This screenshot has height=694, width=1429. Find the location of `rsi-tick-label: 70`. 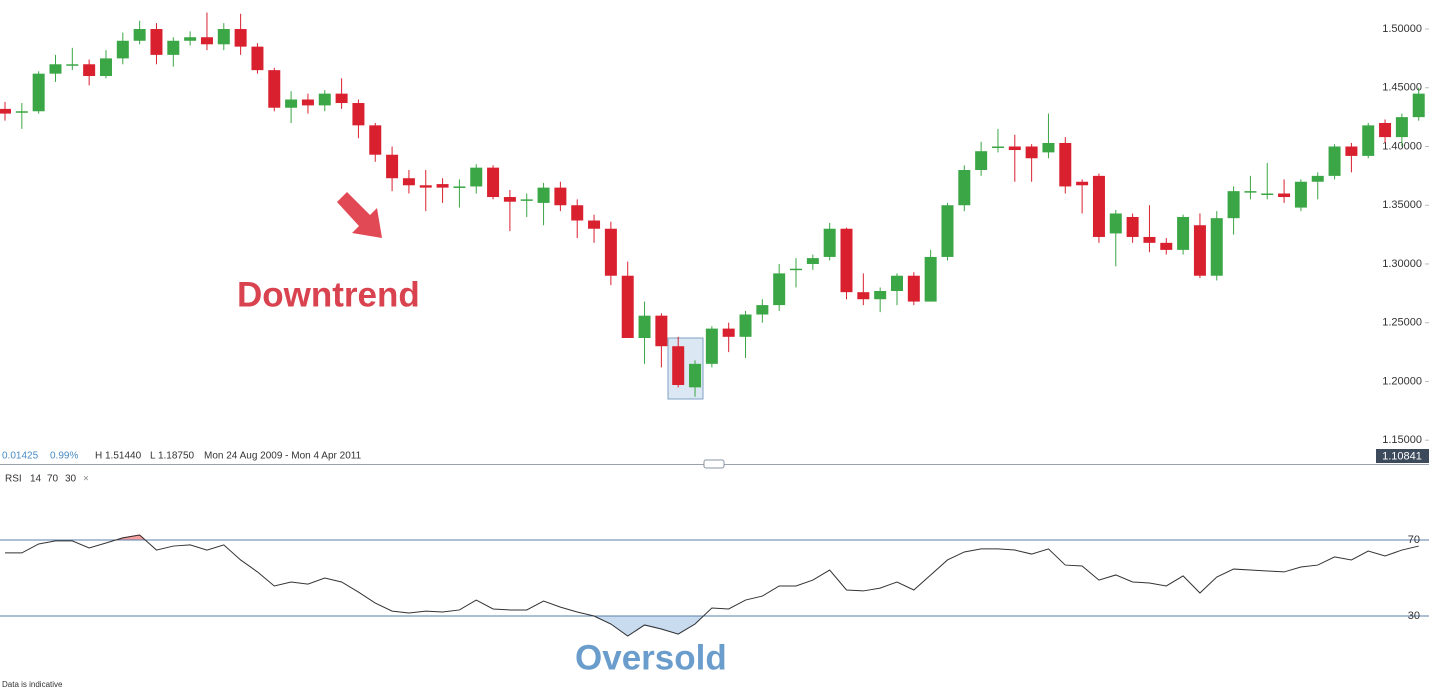

rsi-tick-label: 70 is located at coordinates (1414, 540).